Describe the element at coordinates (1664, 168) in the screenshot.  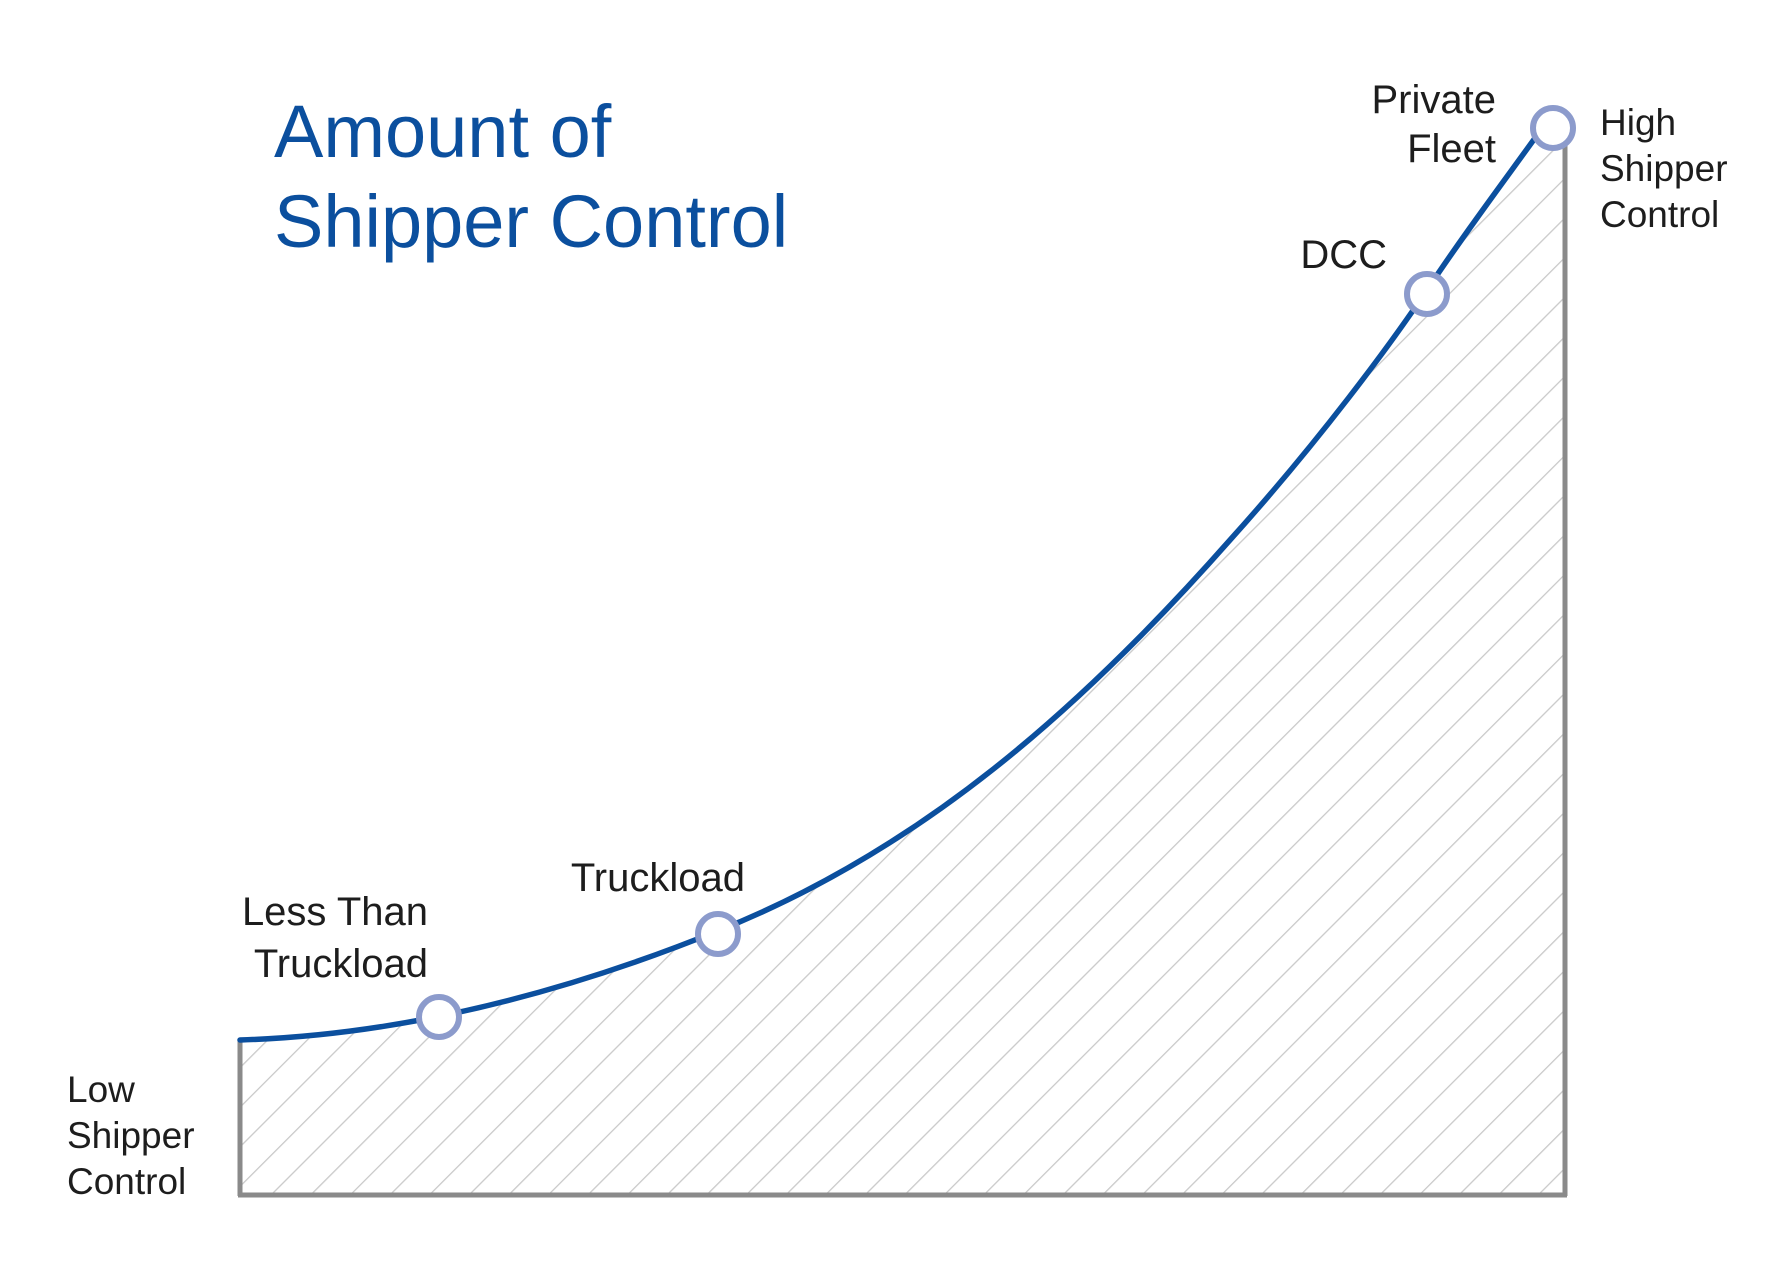
I see `high-control-label-line-2: Shipper` at that location.